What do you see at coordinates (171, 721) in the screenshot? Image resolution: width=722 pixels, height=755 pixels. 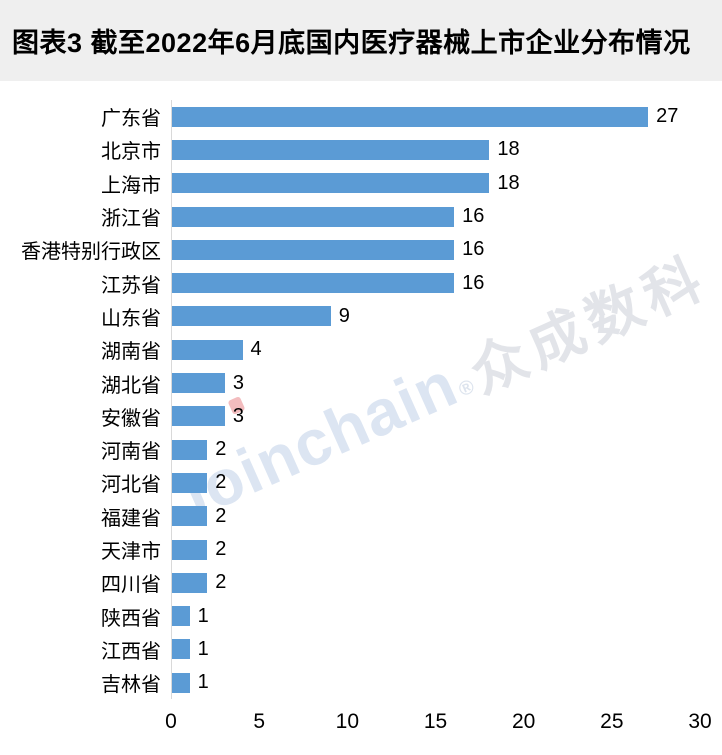 I see `x-tick-label: 0` at bounding box center [171, 721].